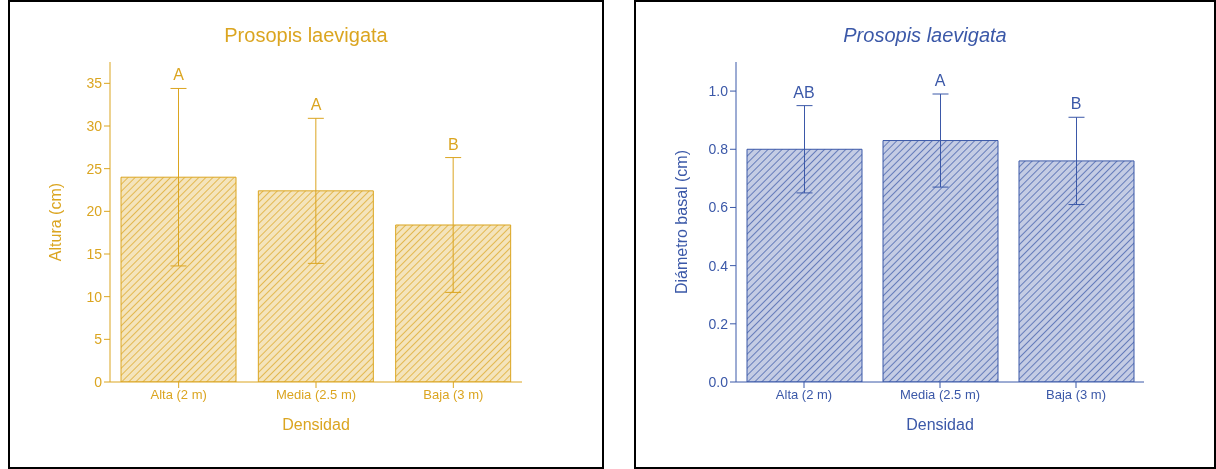  I want to click on annotation: AB, so click(804, 92).